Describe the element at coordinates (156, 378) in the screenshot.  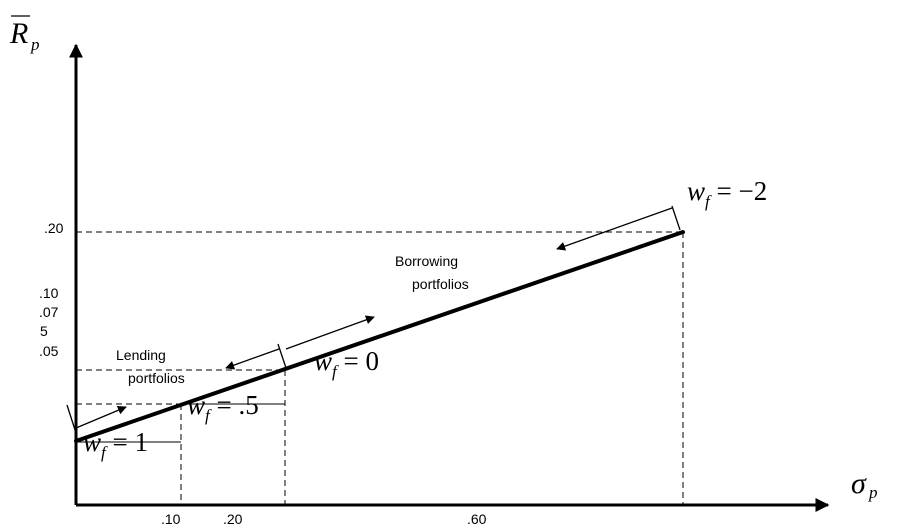
I see `lending-label-line2: portfolios` at that location.